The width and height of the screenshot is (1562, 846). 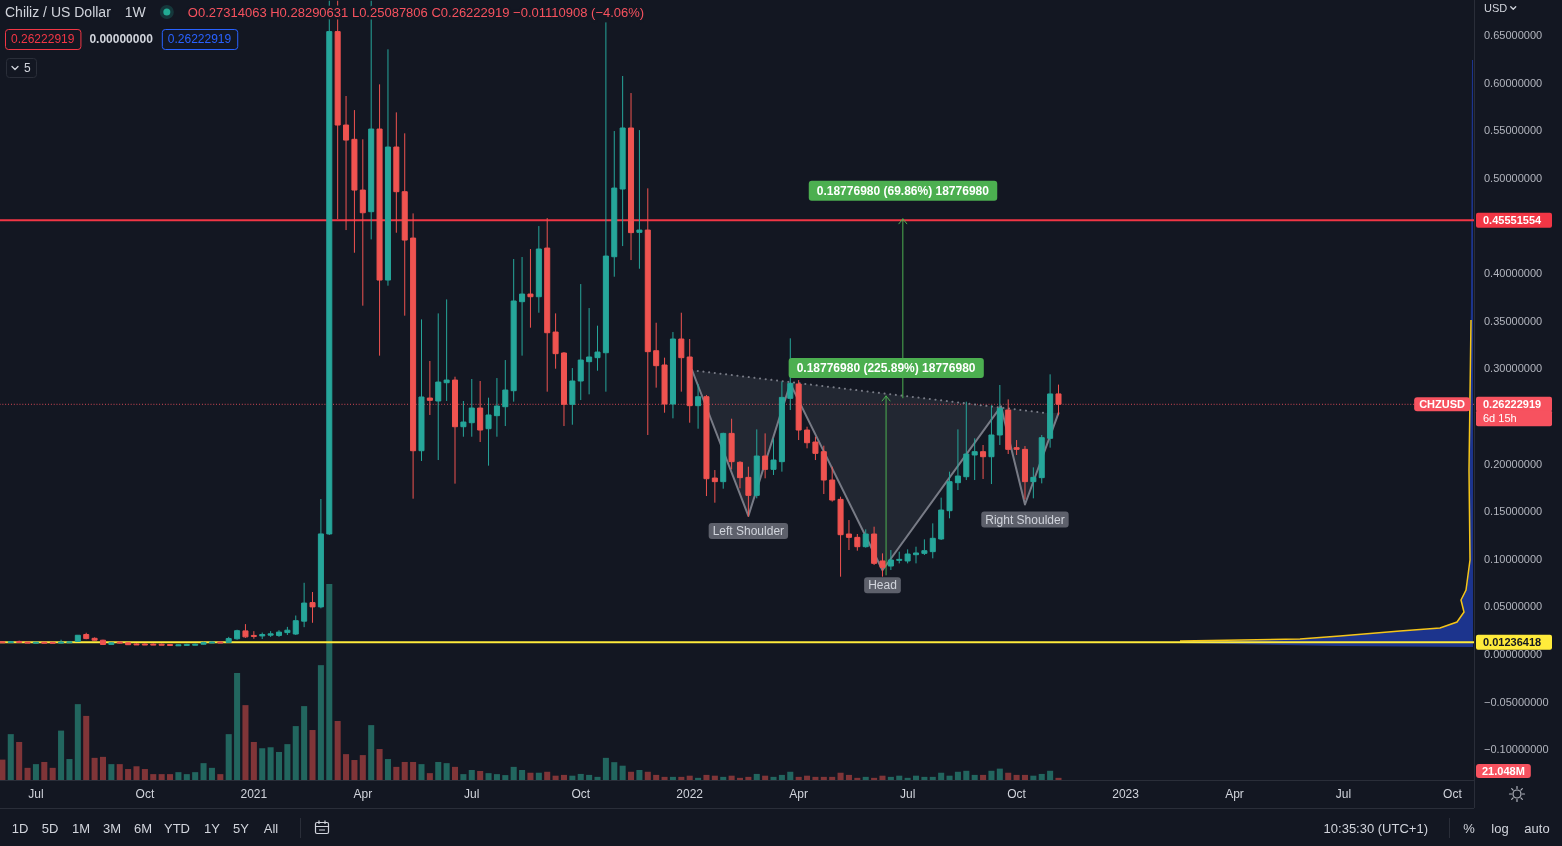 What do you see at coordinates (1537, 828) in the screenshot?
I see `text: auto` at bounding box center [1537, 828].